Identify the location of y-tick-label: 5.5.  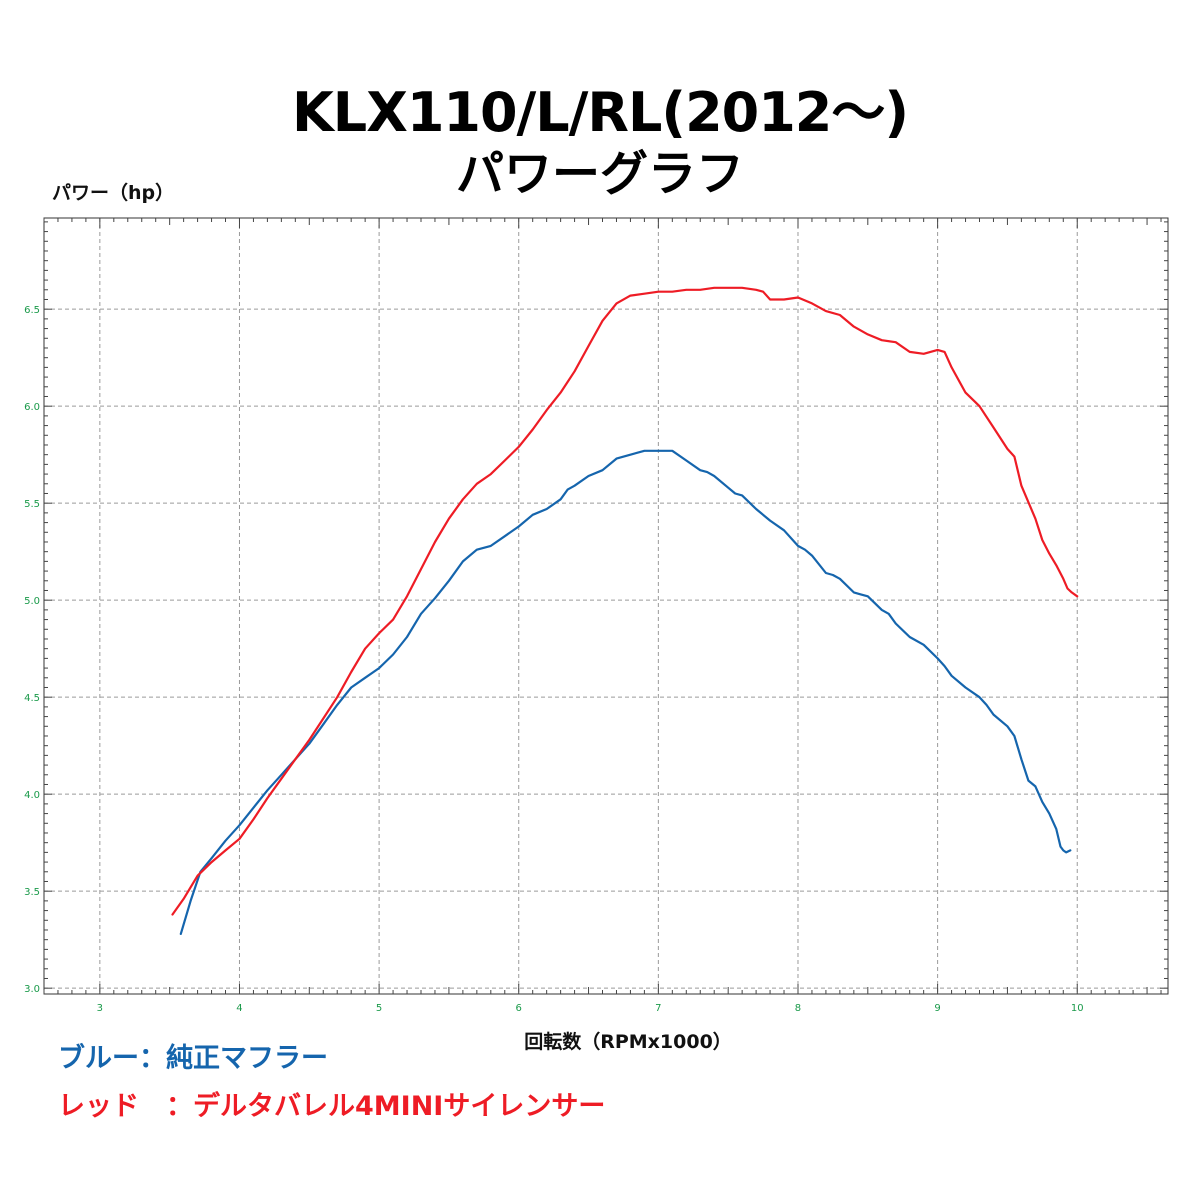
(32, 504).